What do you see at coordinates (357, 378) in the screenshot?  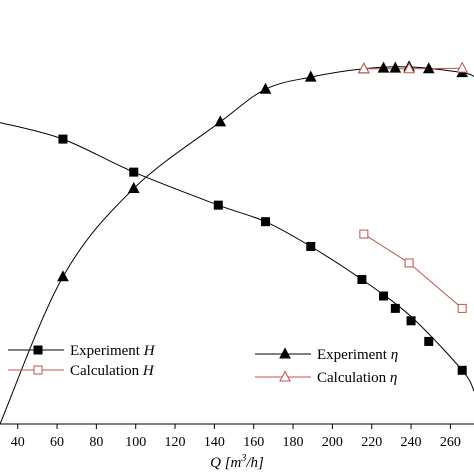 I see `legend-label: Calculation η` at bounding box center [357, 378].